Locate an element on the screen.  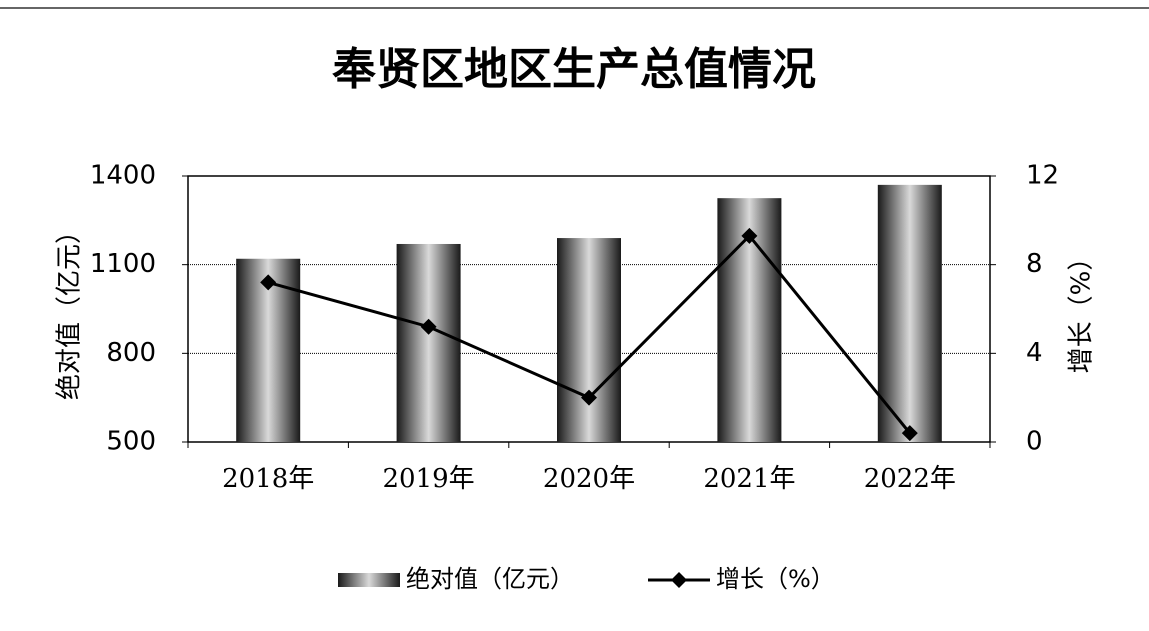
x-tick-label: 2021年 is located at coordinates (749, 479).